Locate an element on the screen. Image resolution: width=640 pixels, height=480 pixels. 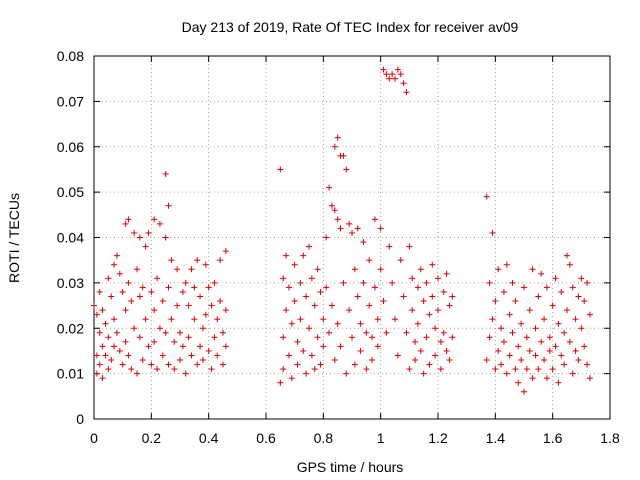
x-tick-label: 0.8 is located at coordinates (324, 438).